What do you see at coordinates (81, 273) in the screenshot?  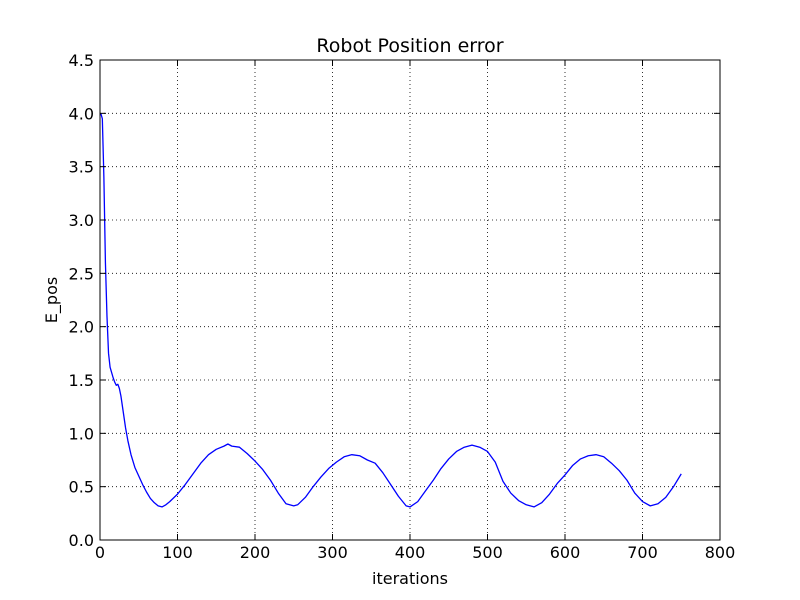 I see `y-tick-label: 2.5` at bounding box center [81, 273].